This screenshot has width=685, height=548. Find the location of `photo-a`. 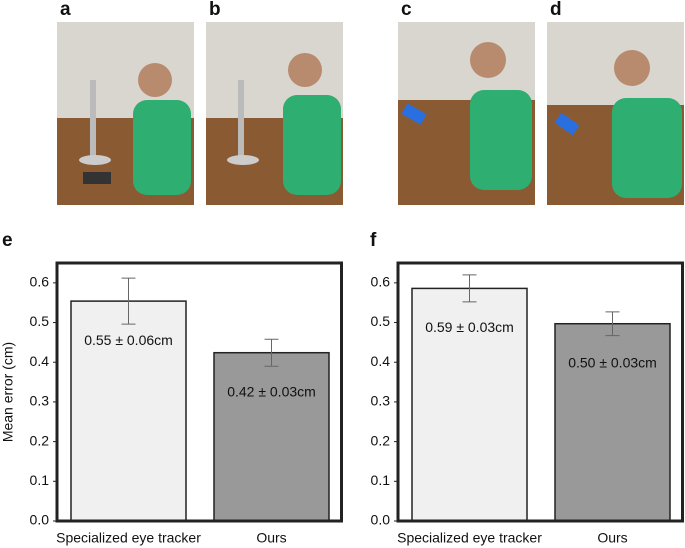

photo-a is located at coordinates (125, 113).